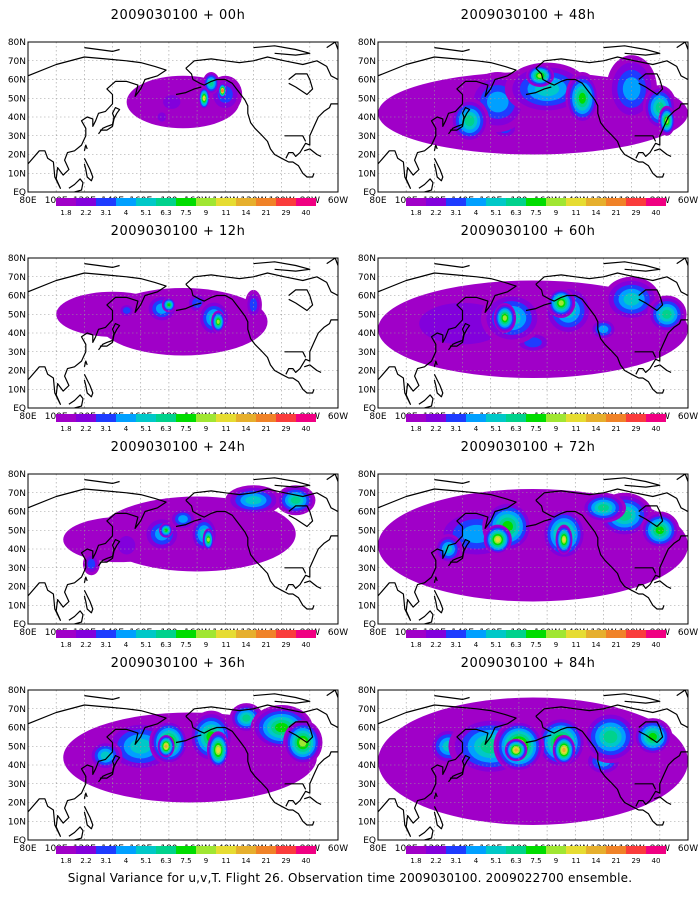  What do you see at coordinates (178, 663) in the screenshot?
I see `panel-title: 2009030100 + 36h` at bounding box center [178, 663].